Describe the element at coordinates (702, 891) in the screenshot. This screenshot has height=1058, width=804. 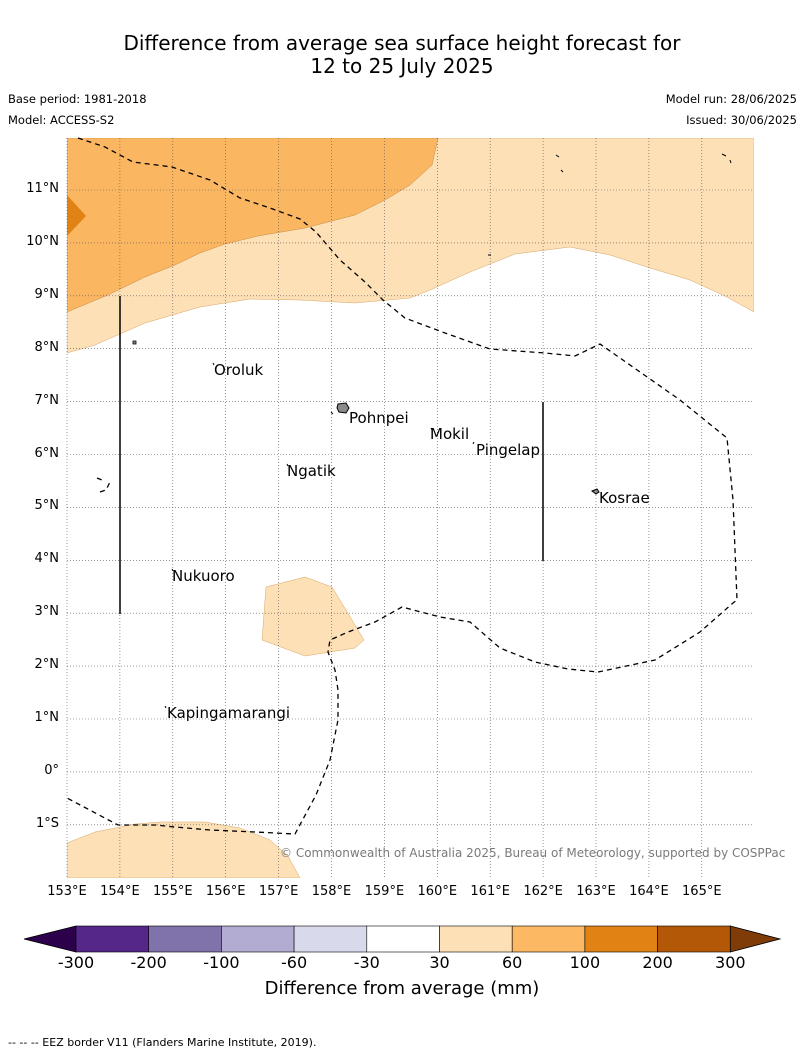
I see `lon-label: 165°E` at that location.